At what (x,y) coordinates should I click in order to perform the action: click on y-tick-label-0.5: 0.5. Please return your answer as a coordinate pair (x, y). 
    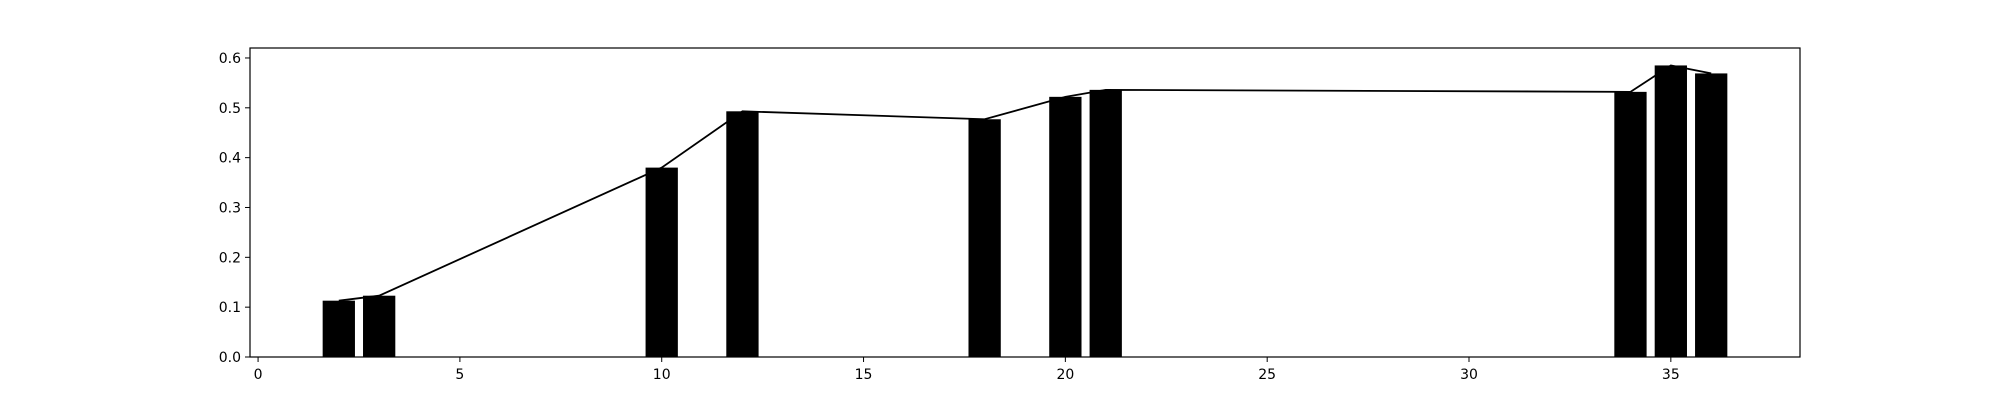
    Looking at the image, I should click on (230, 109).